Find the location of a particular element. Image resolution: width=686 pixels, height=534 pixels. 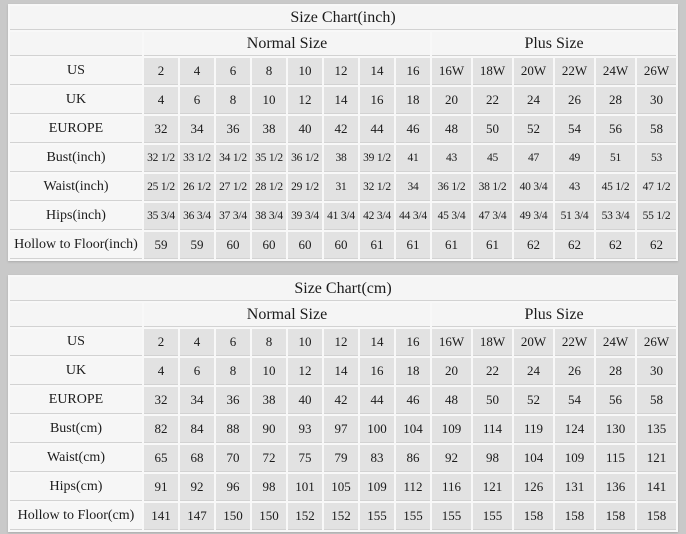

size-cell: 47 3/4 is located at coordinates (492, 216).